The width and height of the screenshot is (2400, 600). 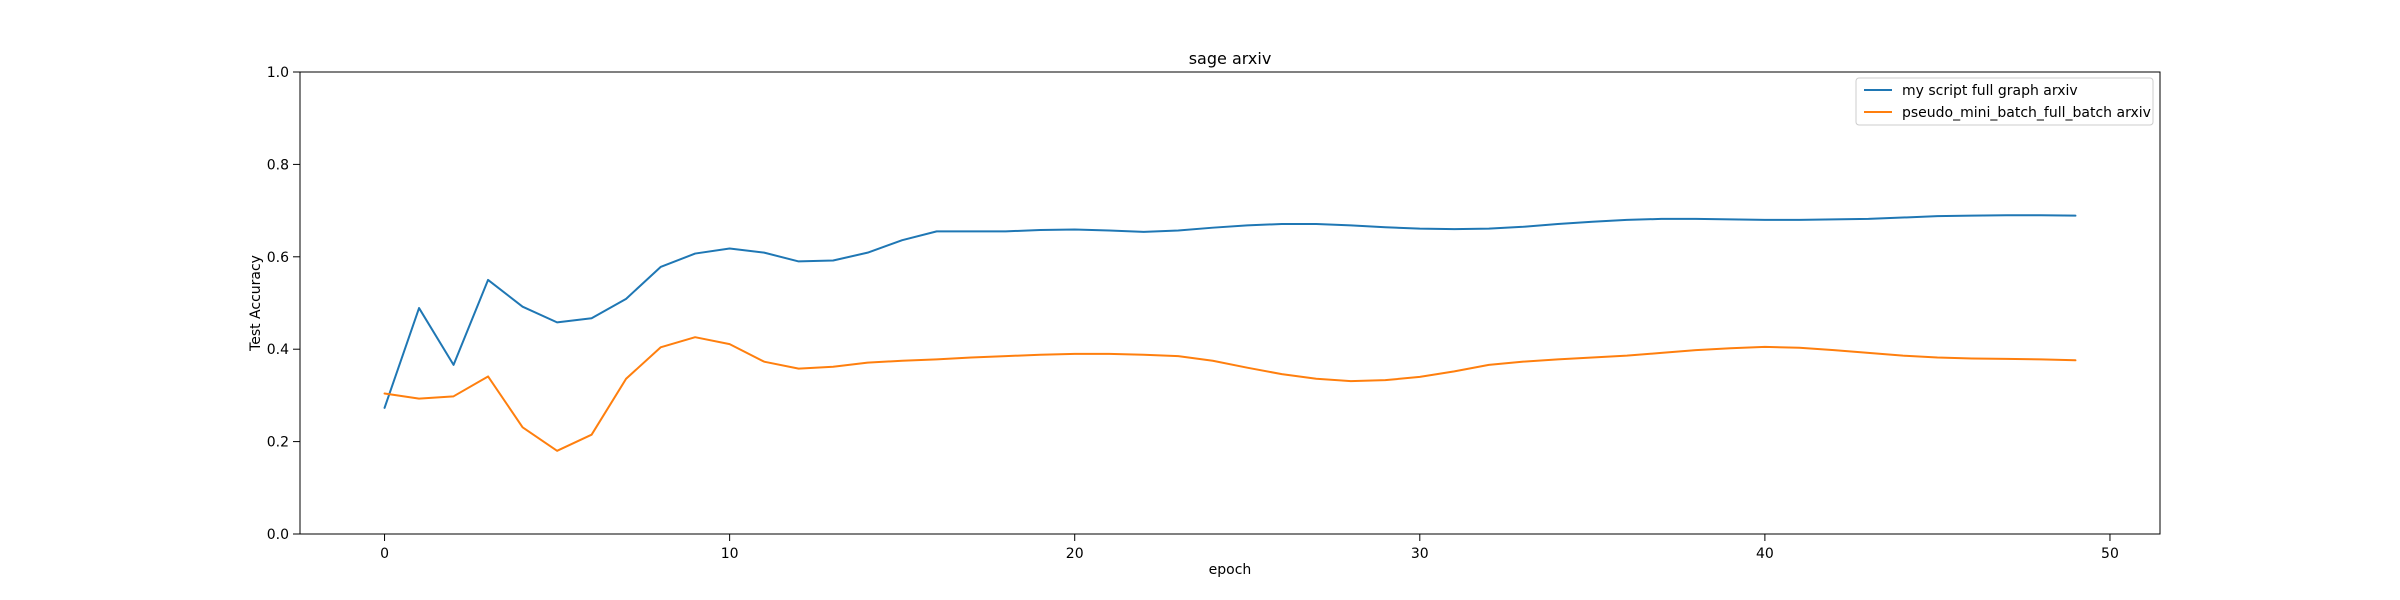 I want to click on x-tick-label: 50, so click(x=2110, y=554).